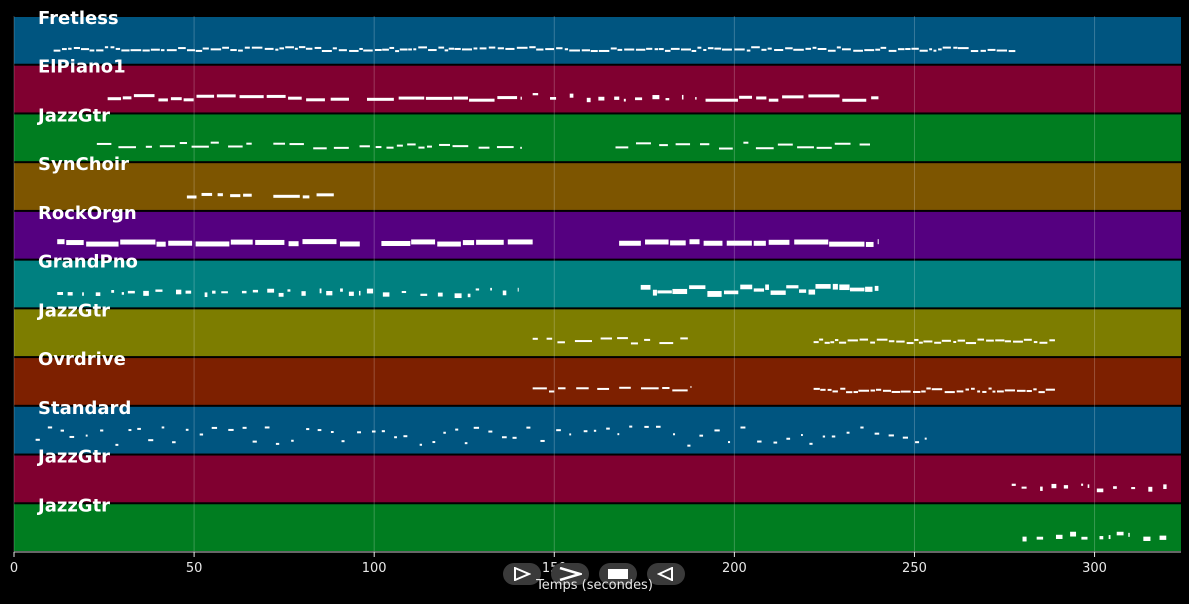 Image resolution: width=1189 pixels, height=604 pixels. I want to click on stop-button, so click(618, 574).